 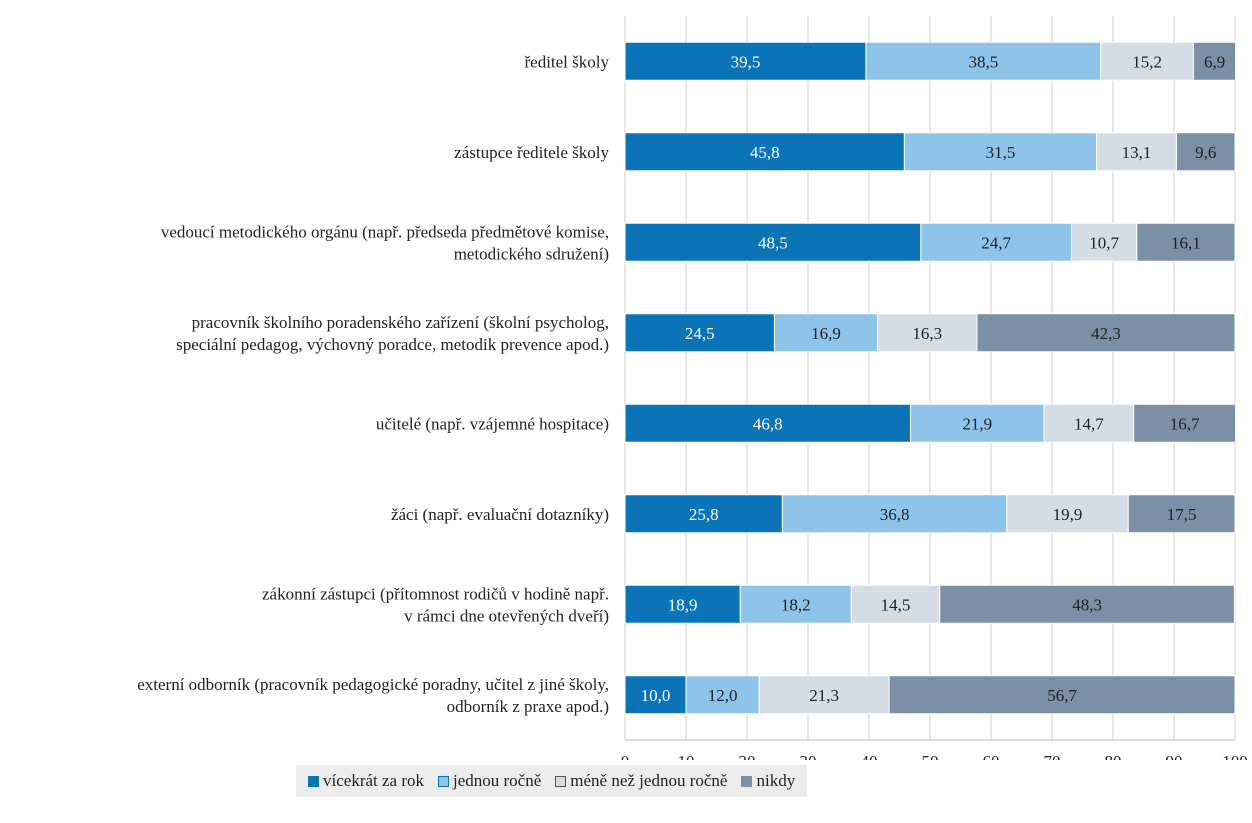 What do you see at coordinates (747, 756) in the screenshot?
I see `x-tick-label-2: 20` at bounding box center [747, 756].